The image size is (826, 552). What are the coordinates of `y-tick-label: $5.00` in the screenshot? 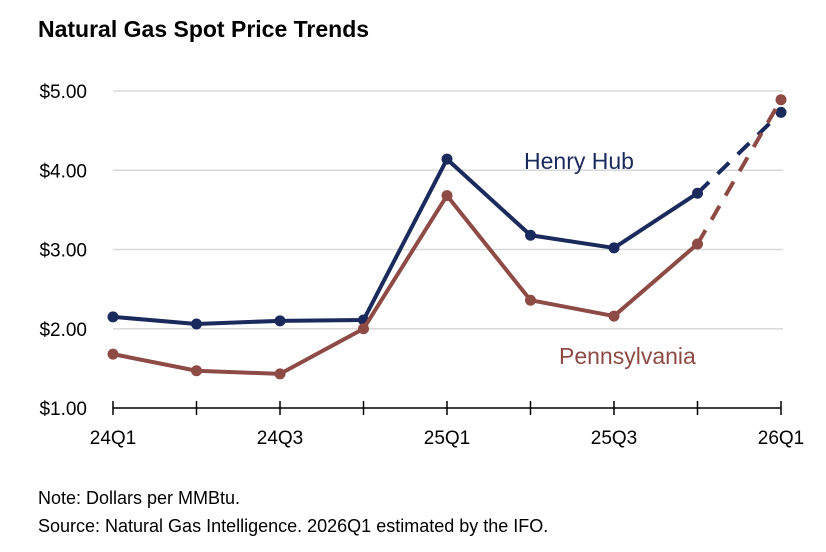 It's located at (63, 92).